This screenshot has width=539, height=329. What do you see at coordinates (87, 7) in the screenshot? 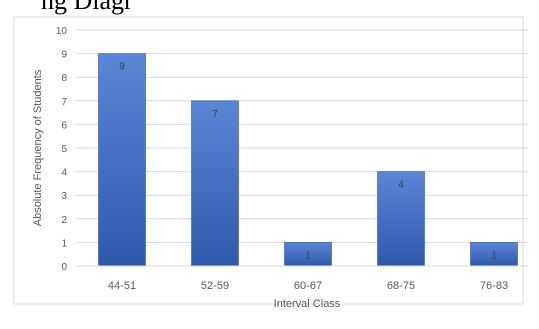
I see `cropped-heading-fragment: ng Diagr` at bounding box center [87, 7].